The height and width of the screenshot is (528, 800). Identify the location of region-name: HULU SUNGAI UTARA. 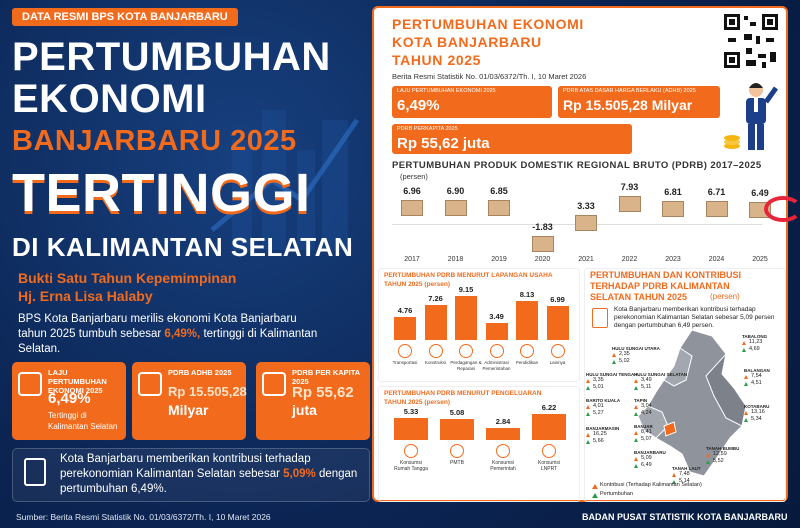
(636, 348).